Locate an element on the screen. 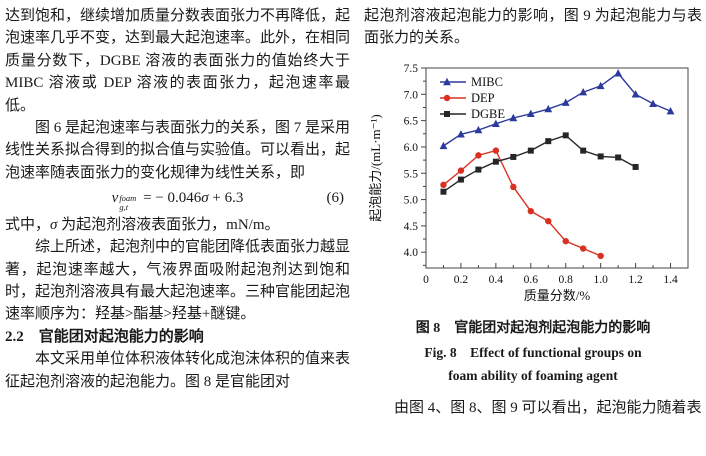 The height and width of the screenshot is (456, 706). series-line-dep is located at coordinates (522, 203).